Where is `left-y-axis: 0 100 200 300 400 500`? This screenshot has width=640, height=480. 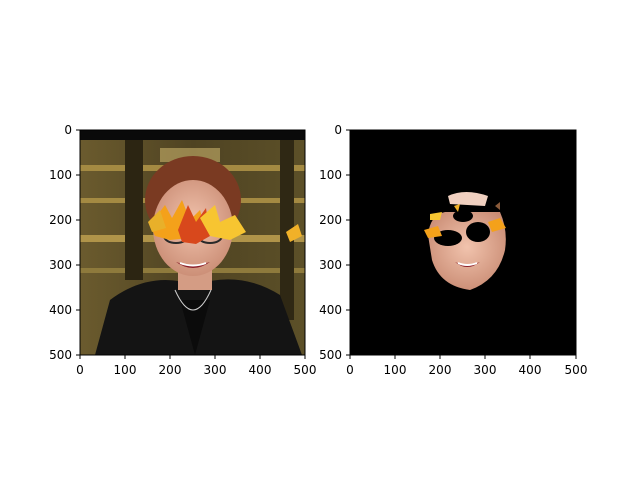
left-y-axis: 0 100 200 300 400 500 is located at coordinates (64, 242).